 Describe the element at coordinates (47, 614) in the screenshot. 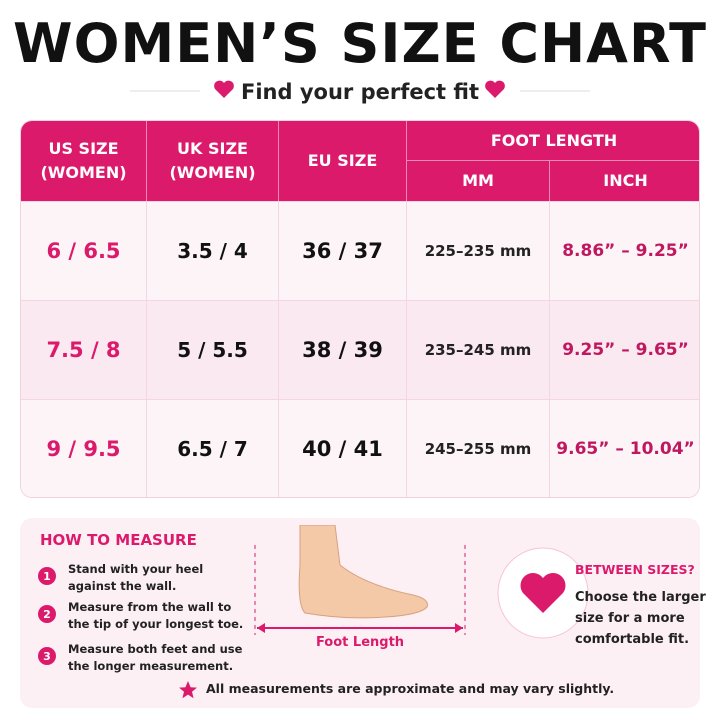

I see `step-number: 2` at that location.